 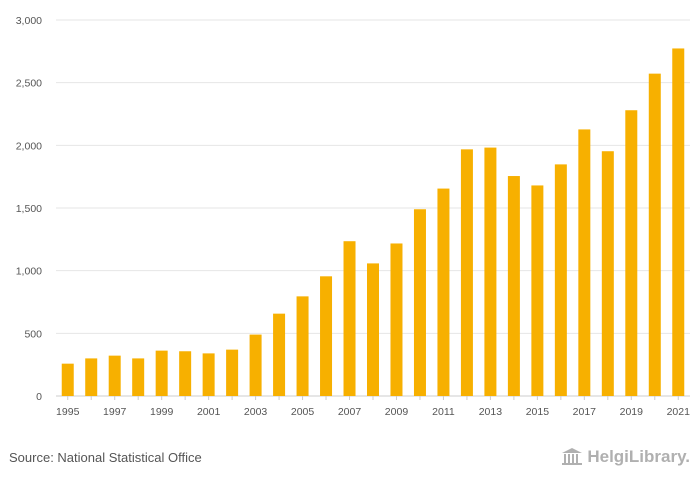 What do you see at coordinates (162, 412) in the screenshot?
I see `x-tick-label: 1999` at bounding box center [162, 412].